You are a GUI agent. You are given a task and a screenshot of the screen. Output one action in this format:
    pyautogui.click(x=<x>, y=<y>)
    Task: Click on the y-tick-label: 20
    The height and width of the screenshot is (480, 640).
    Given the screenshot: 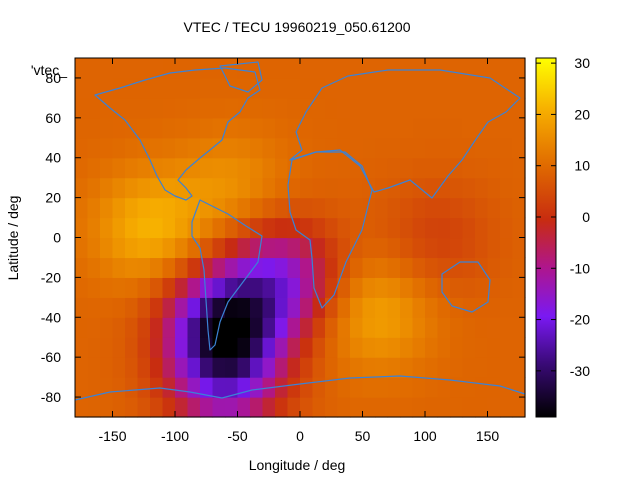 What is the action you would take?
    pyautogui.click(x=53, y=198)
    